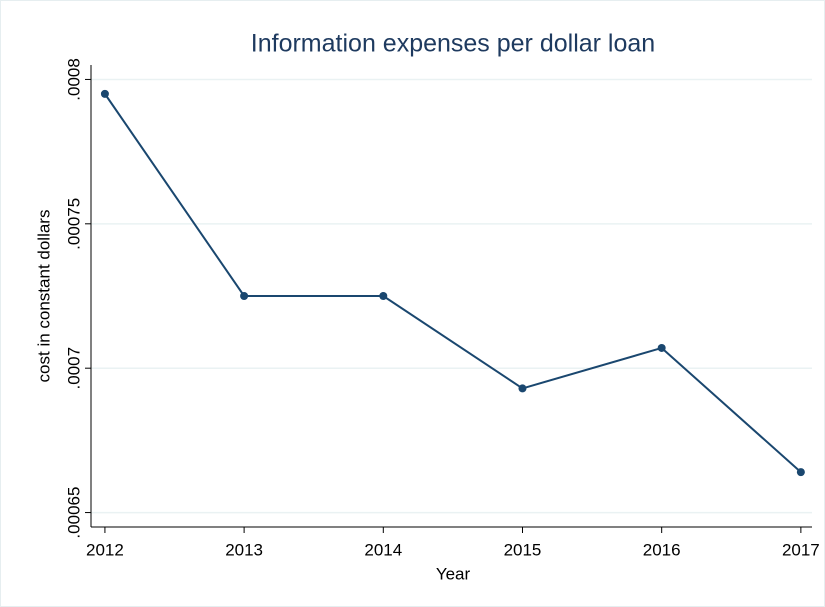  What do you see at coordinates (453, 44) in the screenshot?
I see `chart-title: Information expenses per dollar loan` at bounding box center [453, 44].